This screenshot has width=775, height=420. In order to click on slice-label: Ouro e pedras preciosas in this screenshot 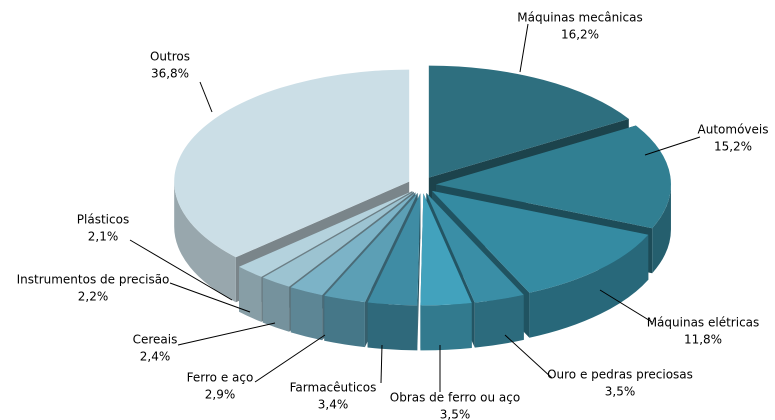, I will do `click(620, 375)`.